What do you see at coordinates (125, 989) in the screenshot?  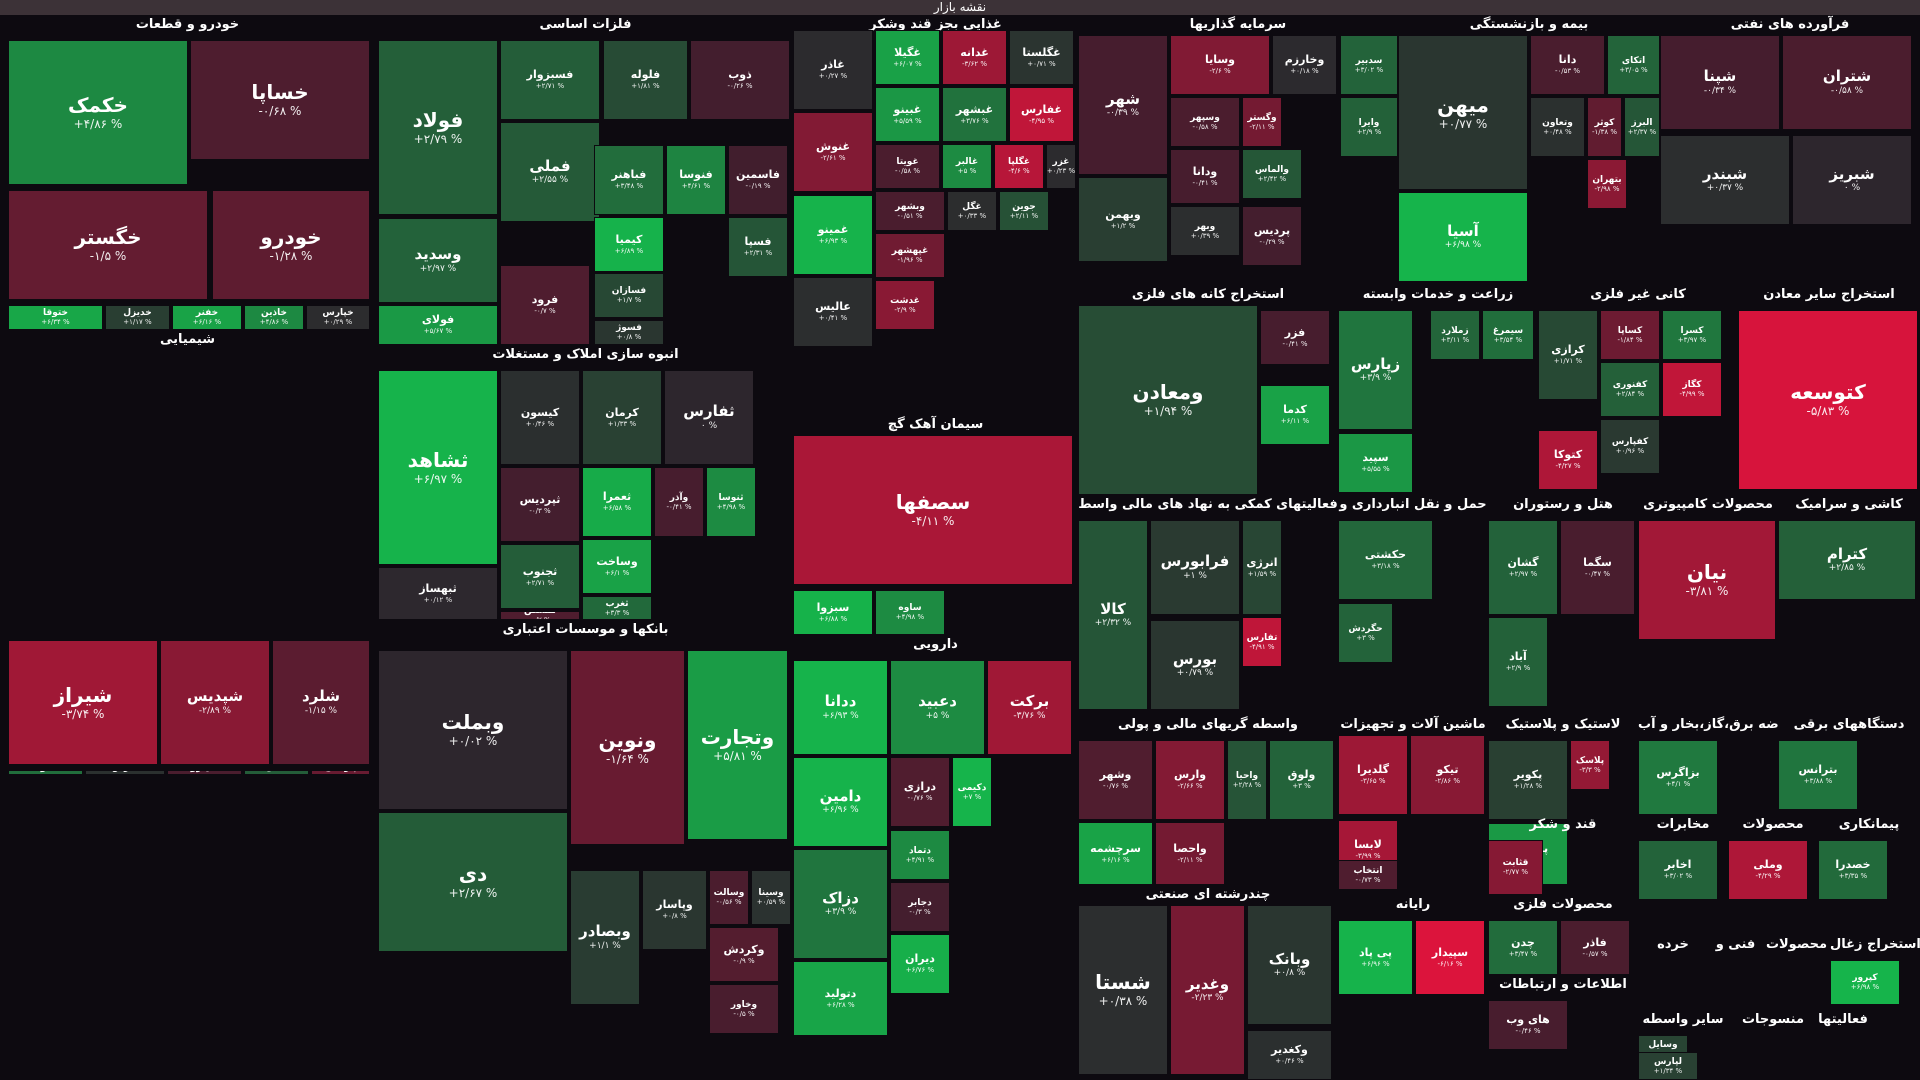 I see `stock-tile: نوری+۰/۶ %` at bounding box center [125, 989].